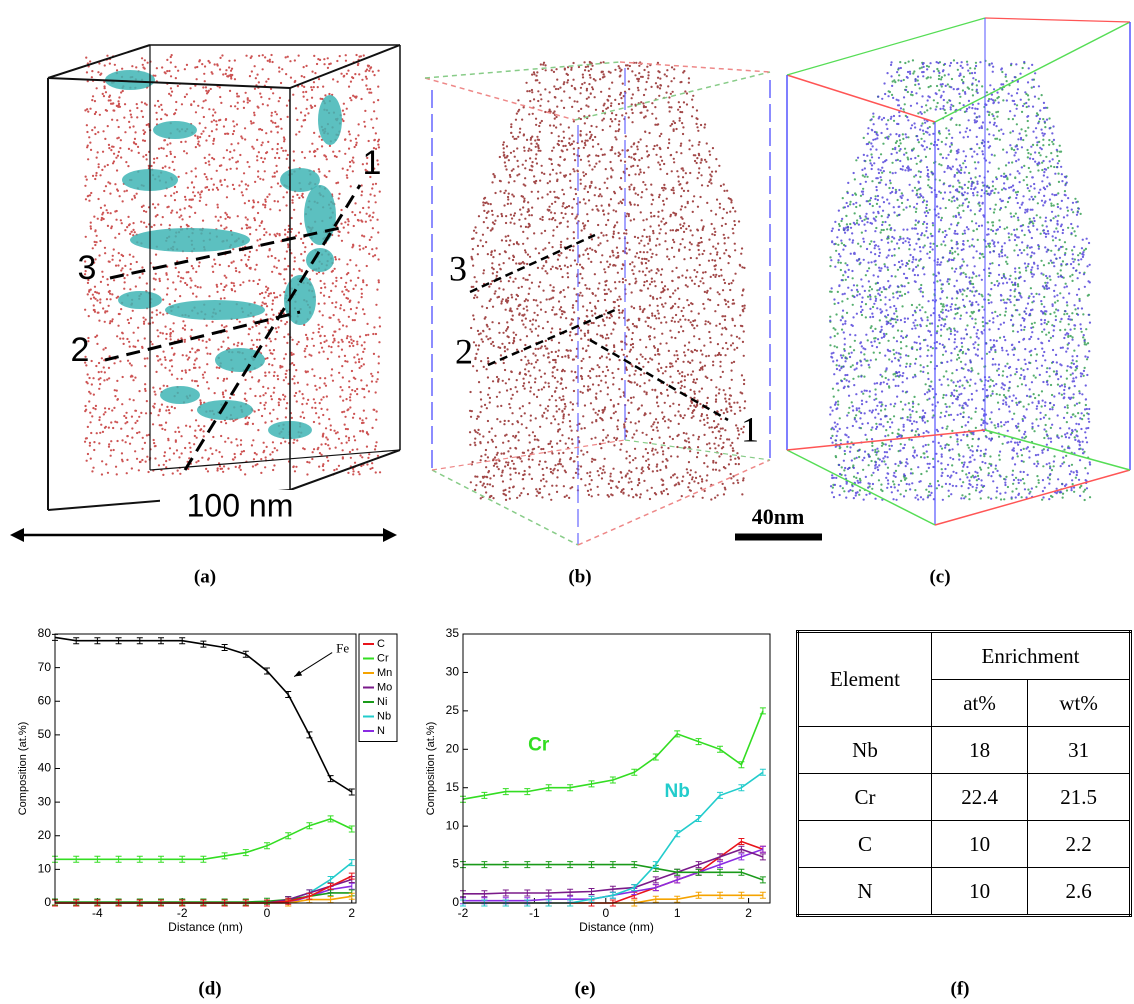 This screenshot has height=1004, width=1134. What do you see at coordinates (534, 913) in the screenshot?
I see `x-tick-label: -1` at bounding box center [534, 913].